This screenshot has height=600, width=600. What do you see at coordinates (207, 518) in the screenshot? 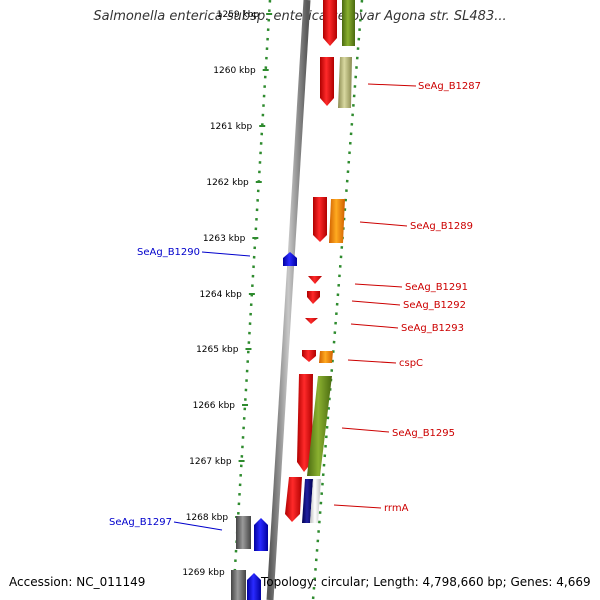
I see `ruler-tick-label: 1268 kbp` at bounding box center [207, 518].